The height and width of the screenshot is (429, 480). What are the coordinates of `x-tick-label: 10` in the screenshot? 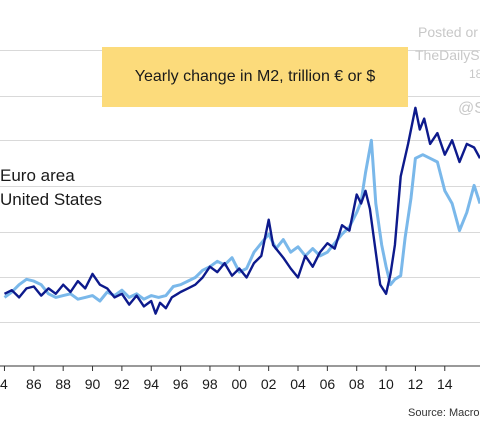 It's located at (386, 384).